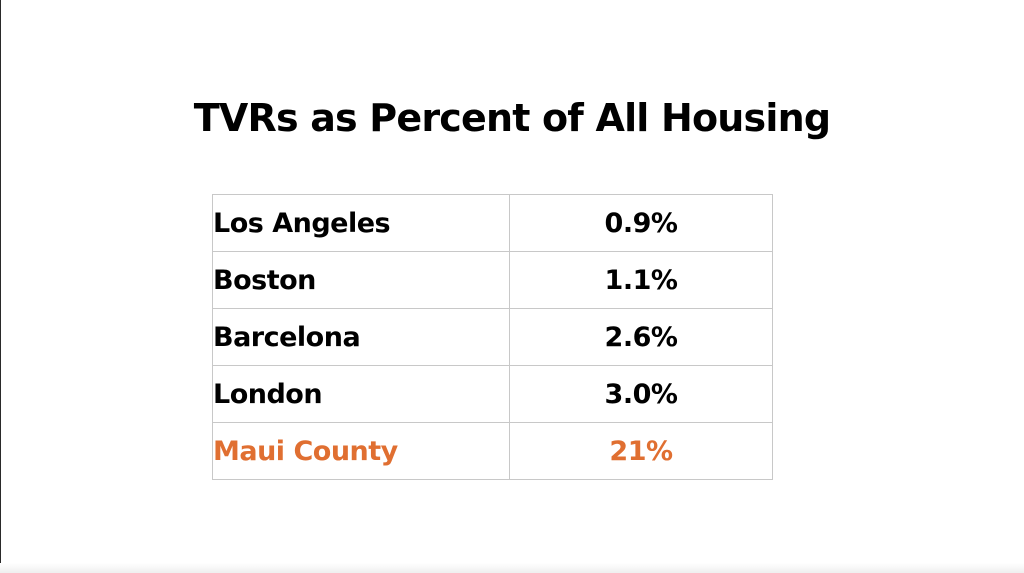  What do you see at coordinates (641, 280) in the screenshot?
I see `value-cell: 1.1%` at bounding box center [641, 280].